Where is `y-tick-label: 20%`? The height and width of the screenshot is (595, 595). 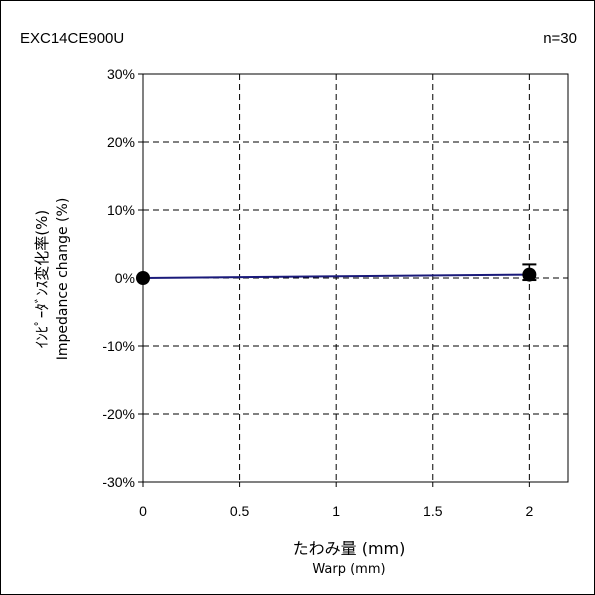
y-tick-label: 20% is located at coordinates (121, 142).